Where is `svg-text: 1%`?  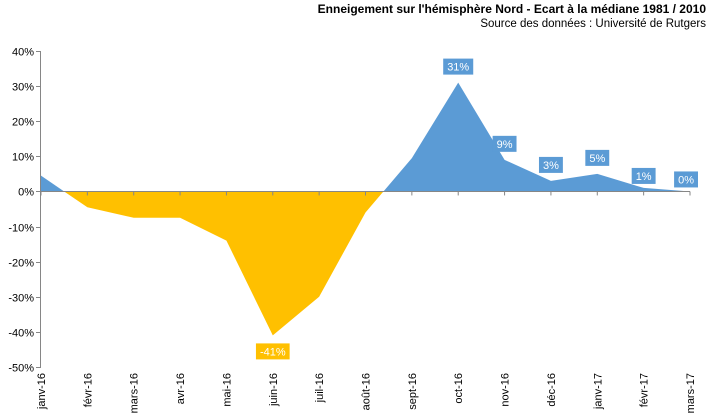
svg-text: 1% is located at coordinates (644, 177).